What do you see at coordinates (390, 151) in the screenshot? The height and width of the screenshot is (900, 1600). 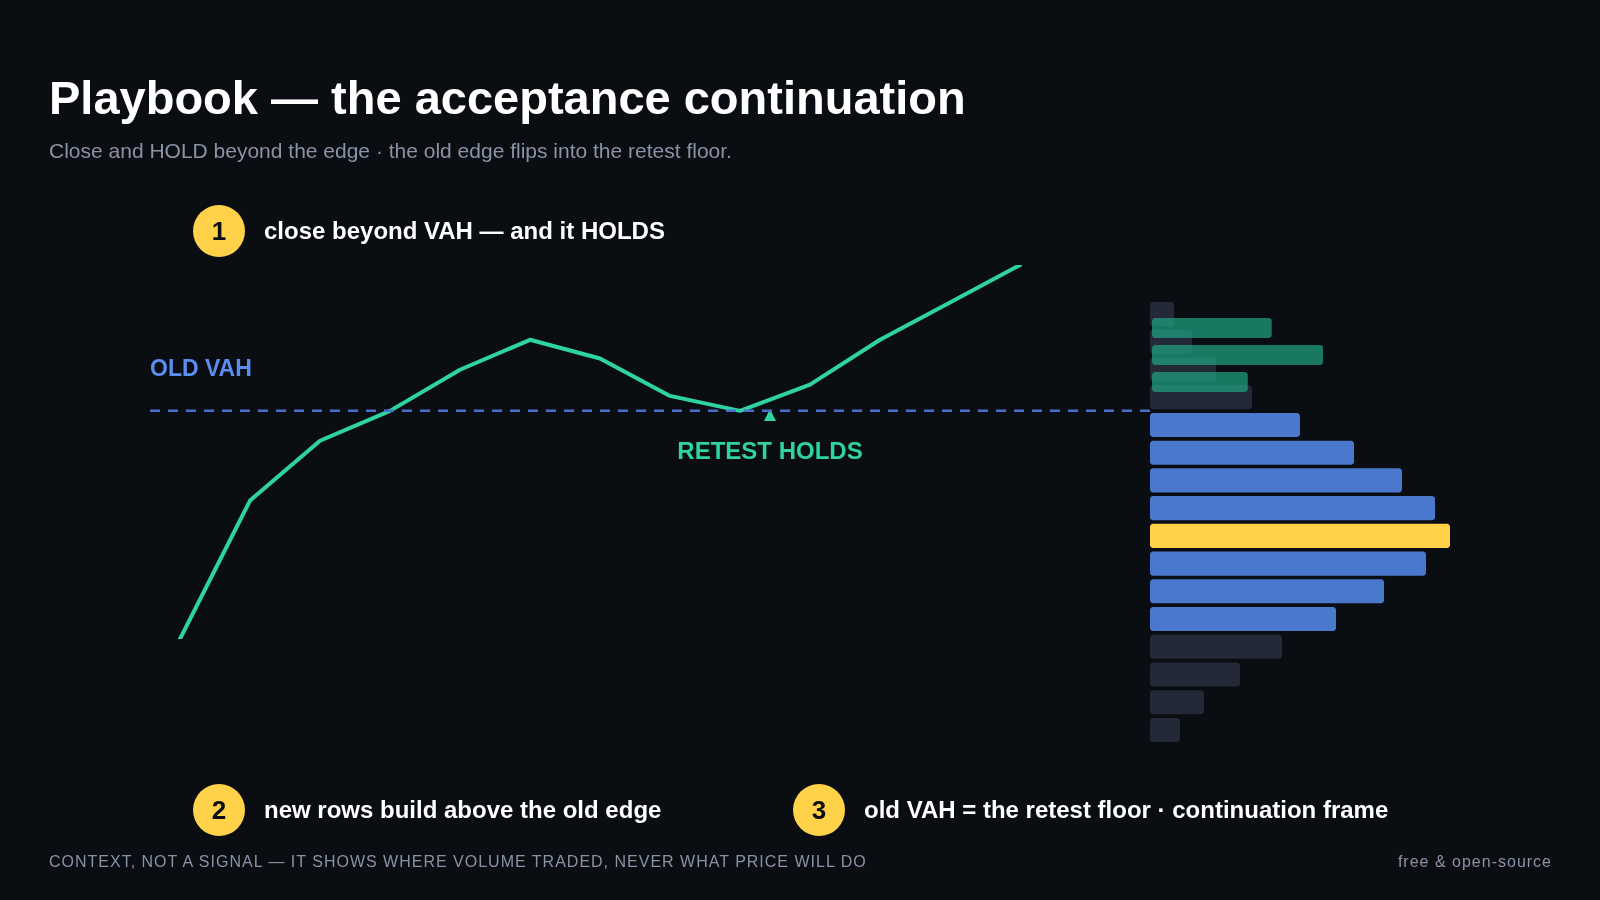 I see `chart-subtitle: Close and HOLD beyond the edge · the old edge flips into the retest floor.` at bounding box center [390, 151].